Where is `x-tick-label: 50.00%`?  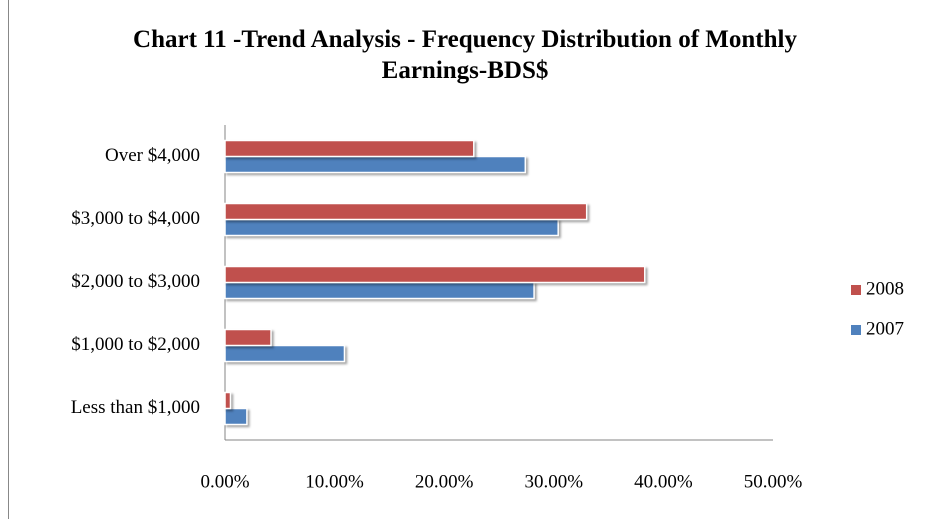
x-tick-label: 50.00% is located at coordinates (773, 481).